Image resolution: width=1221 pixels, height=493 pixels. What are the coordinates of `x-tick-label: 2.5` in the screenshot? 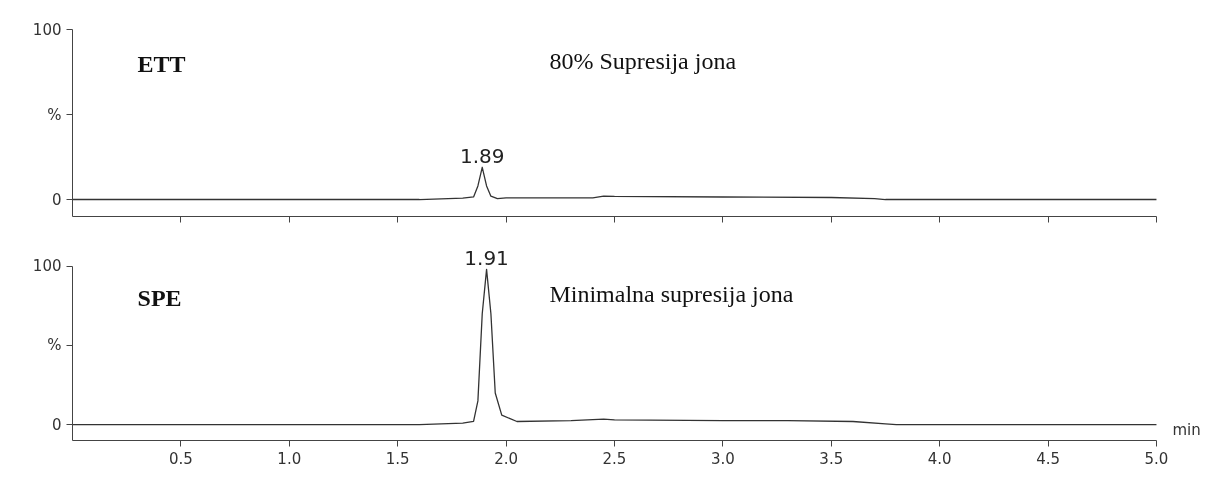 It's located at (614, 458).